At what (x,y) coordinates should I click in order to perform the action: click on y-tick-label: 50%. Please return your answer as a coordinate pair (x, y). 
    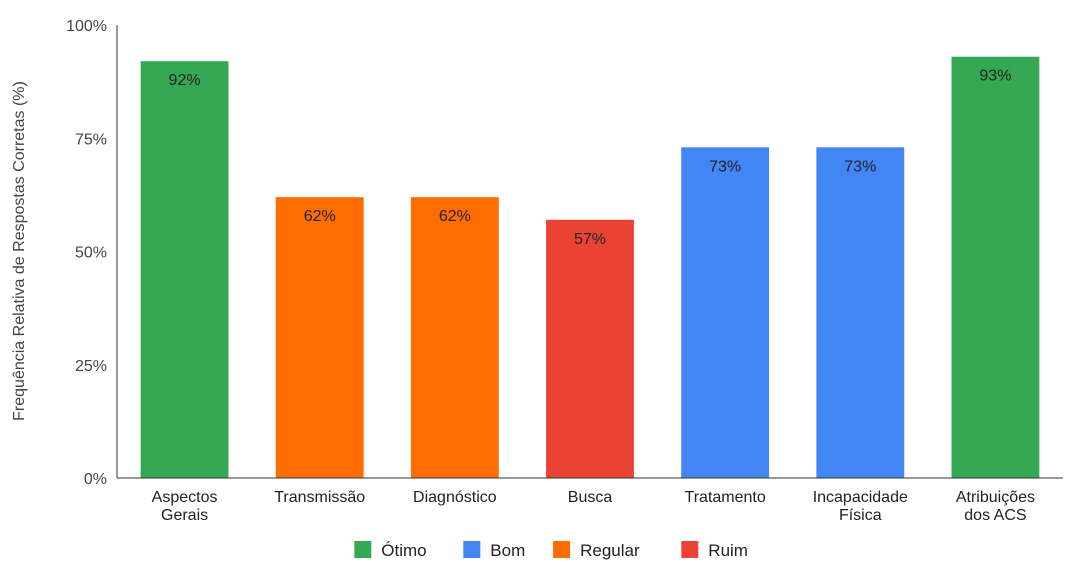
    Looking at the image, I should click on (91, 253).